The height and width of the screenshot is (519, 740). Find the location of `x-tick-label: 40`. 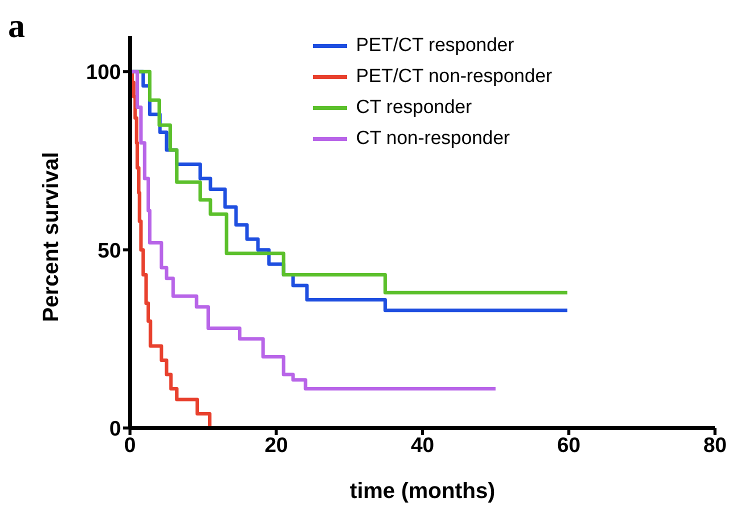

x-tick-label: 40 is located at coordinates (422, 445).